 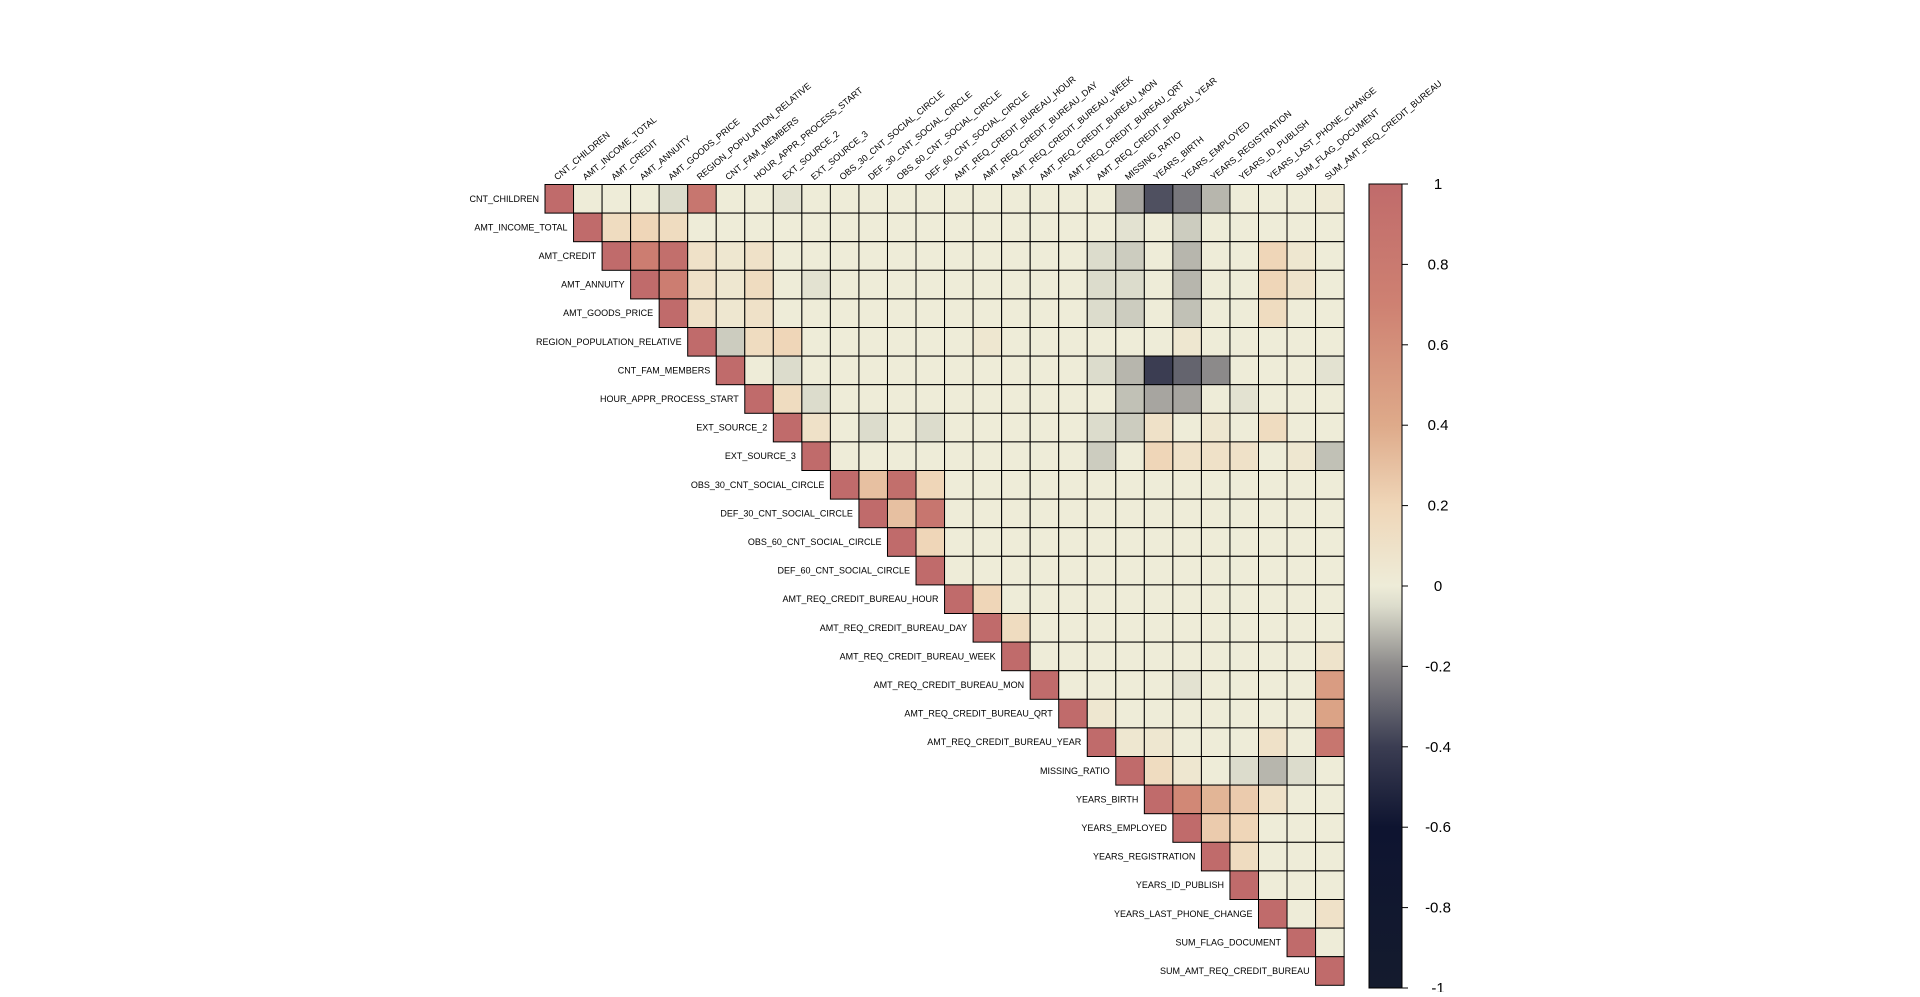 I want to click on row-label: CNT_CHILDREN, so click(x=504, y=199).